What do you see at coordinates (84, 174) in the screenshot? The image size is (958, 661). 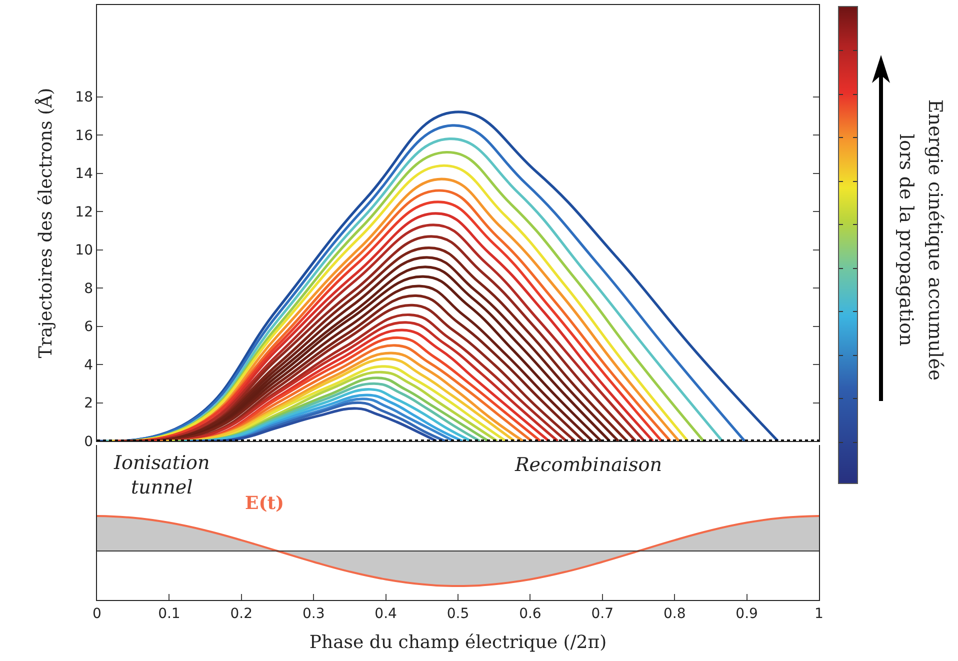 I see `y-tick-label: 14` at bounding box center [84, 174].